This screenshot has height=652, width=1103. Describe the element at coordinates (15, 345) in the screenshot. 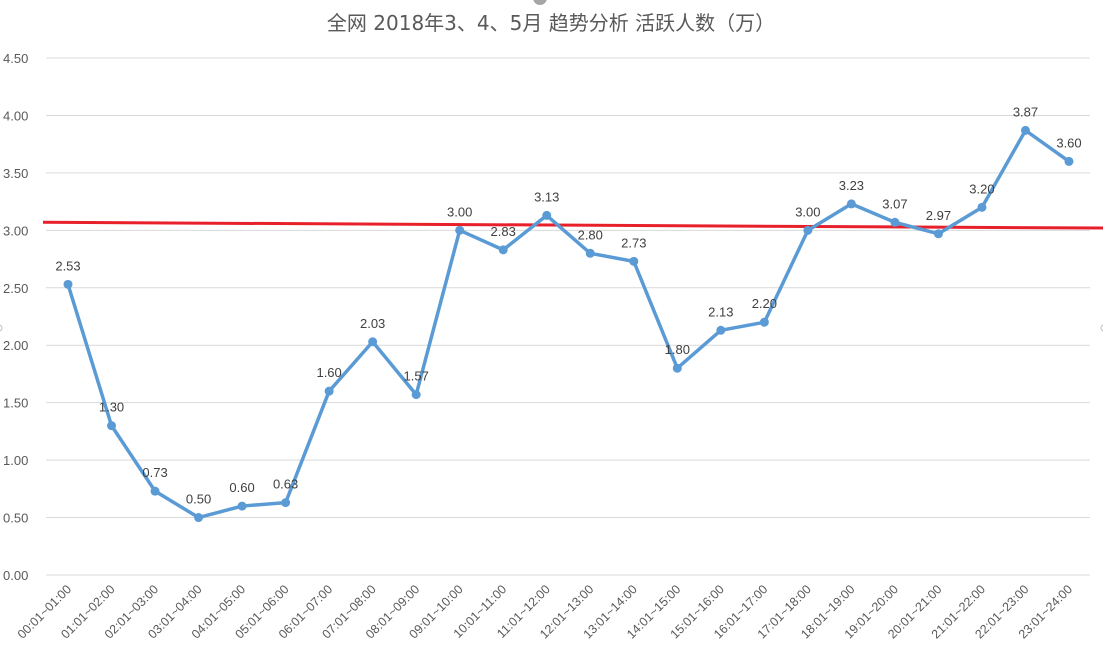

I see `y-tick-label: 2.00` at that location.